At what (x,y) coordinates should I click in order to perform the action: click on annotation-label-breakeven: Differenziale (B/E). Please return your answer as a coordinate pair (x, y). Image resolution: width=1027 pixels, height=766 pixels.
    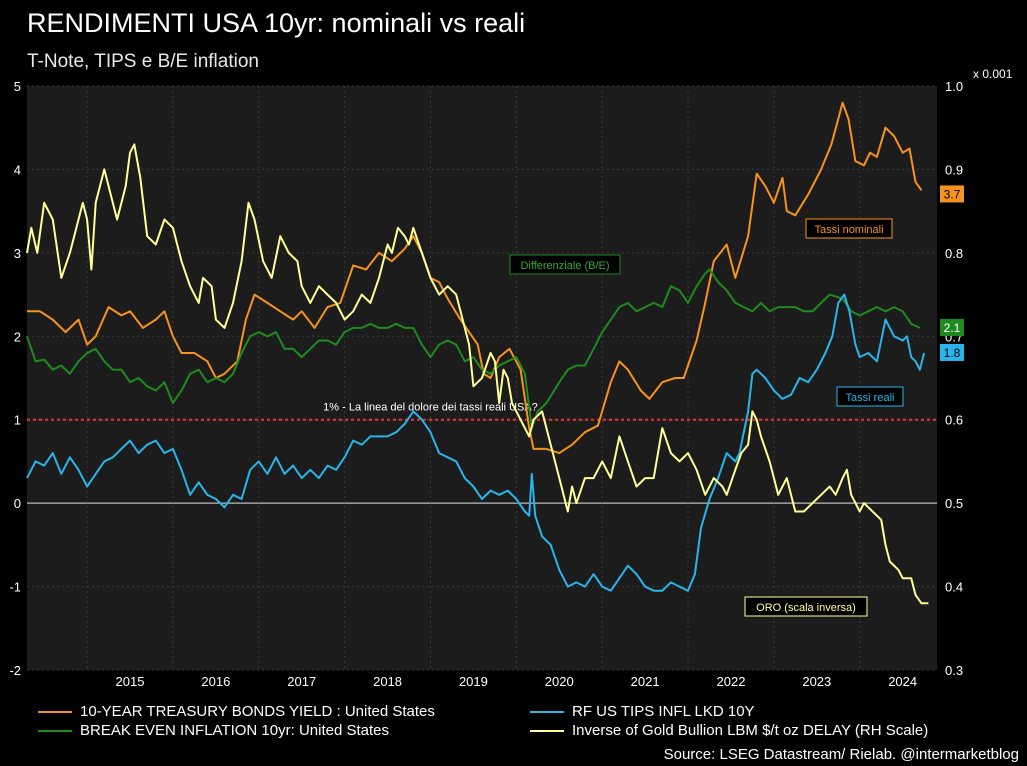
    Looking at the image, I should click on (564, 266).